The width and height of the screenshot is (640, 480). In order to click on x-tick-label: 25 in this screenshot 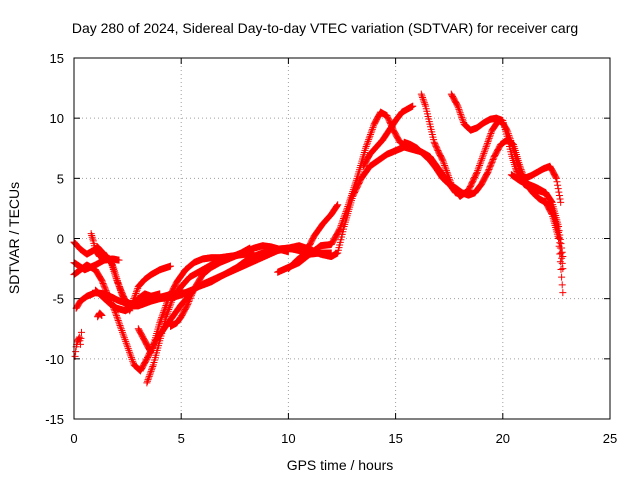, I will do `click(610, 438)`.